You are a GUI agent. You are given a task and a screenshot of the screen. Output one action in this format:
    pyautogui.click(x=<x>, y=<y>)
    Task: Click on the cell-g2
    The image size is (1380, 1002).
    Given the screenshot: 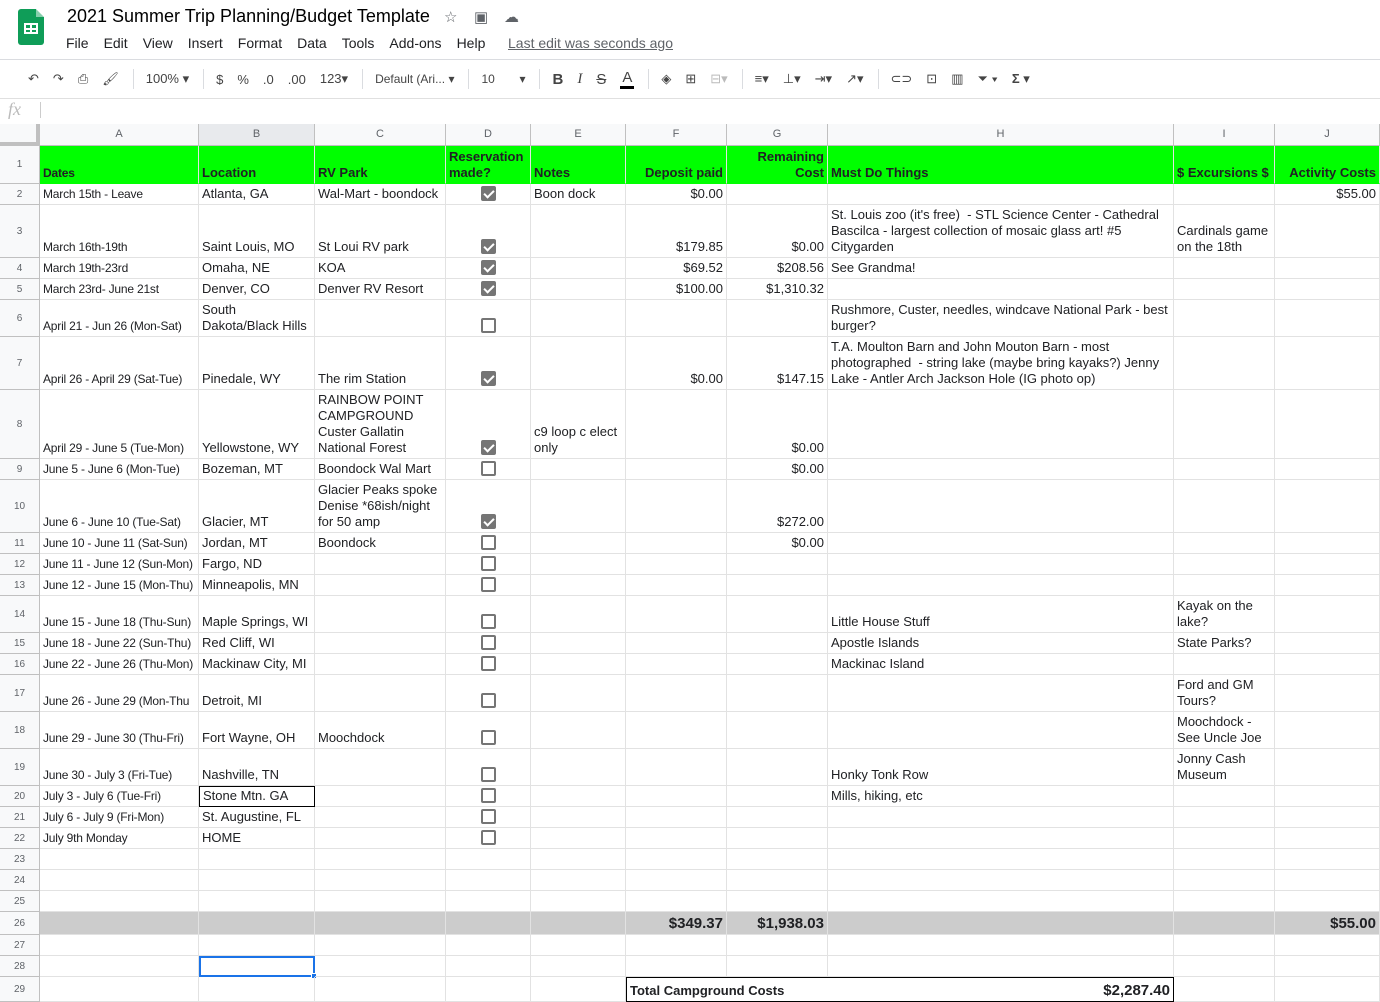 What is the action you would take?
    pyautogui.click(x=777, y=194)
    